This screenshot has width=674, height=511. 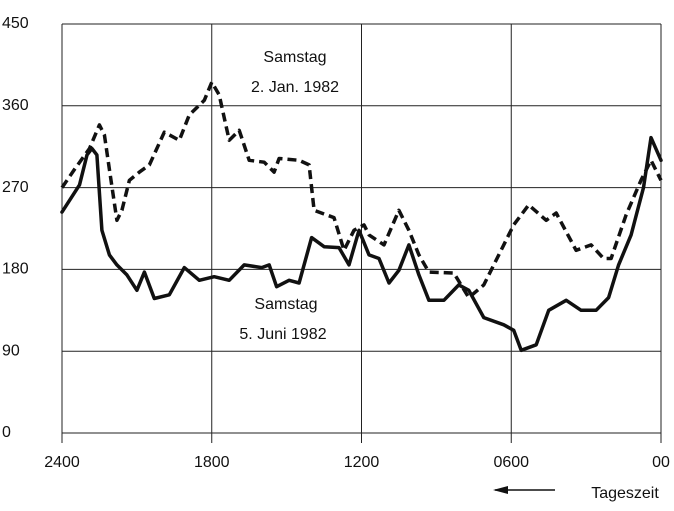 What do you see at coordinates (625, 493) in the screenshot?
I see `annotation: Tageszeit` at bounding box center [625, 493].